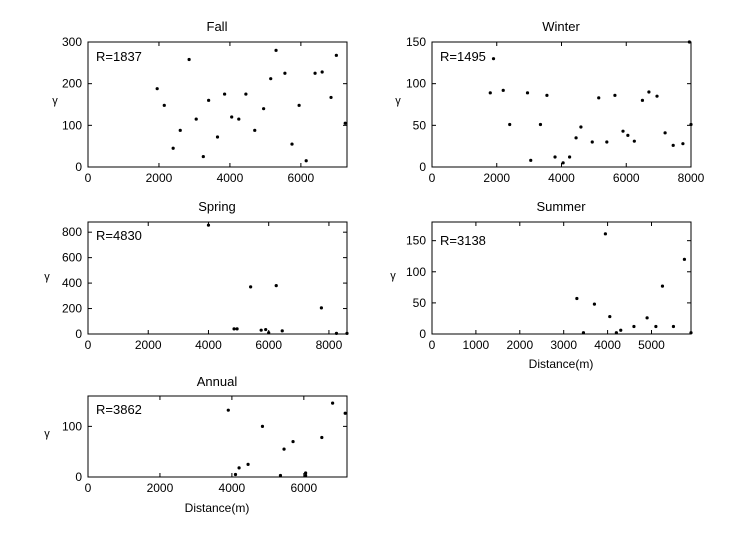 The width and height of the screenshot is (750, 543). What do you see at coordinates (72, 42) in the screenshot?
I see `y-tick-label: 300` at bounding box center [72, 42].